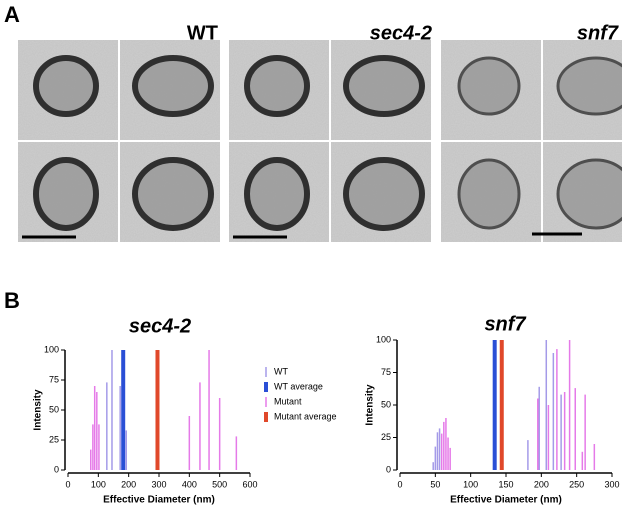 This screenshot has width=622, height=511. What do you see at coordinates (249, 484) in the screenshot?
I see `x-tick-label: 600` at bounding box center [249, 484].